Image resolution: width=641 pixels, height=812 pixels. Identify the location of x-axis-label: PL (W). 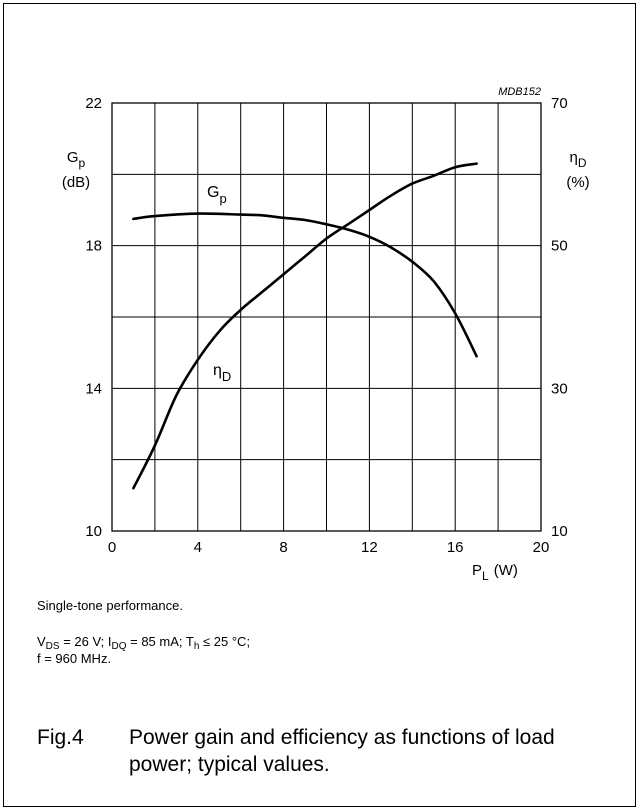
(495, 572).